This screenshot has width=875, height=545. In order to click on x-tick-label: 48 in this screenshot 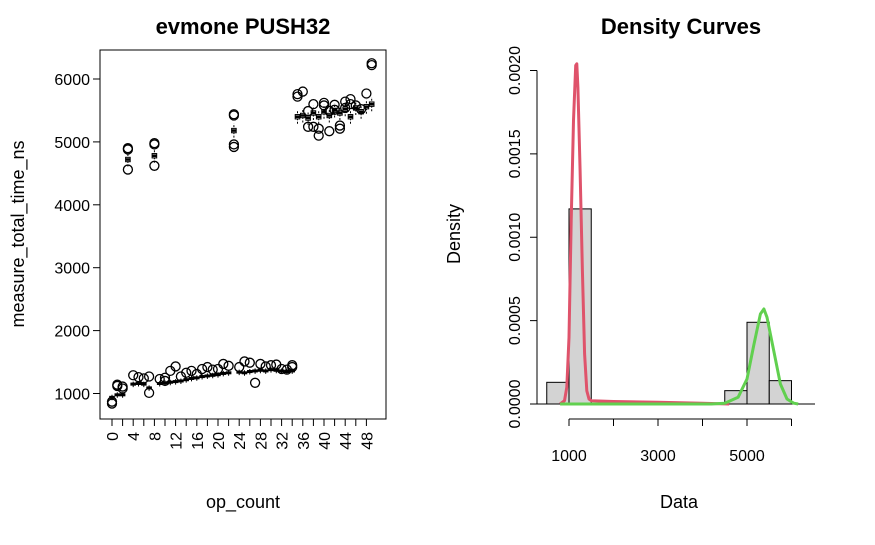, I will do `click(367, 441)`.